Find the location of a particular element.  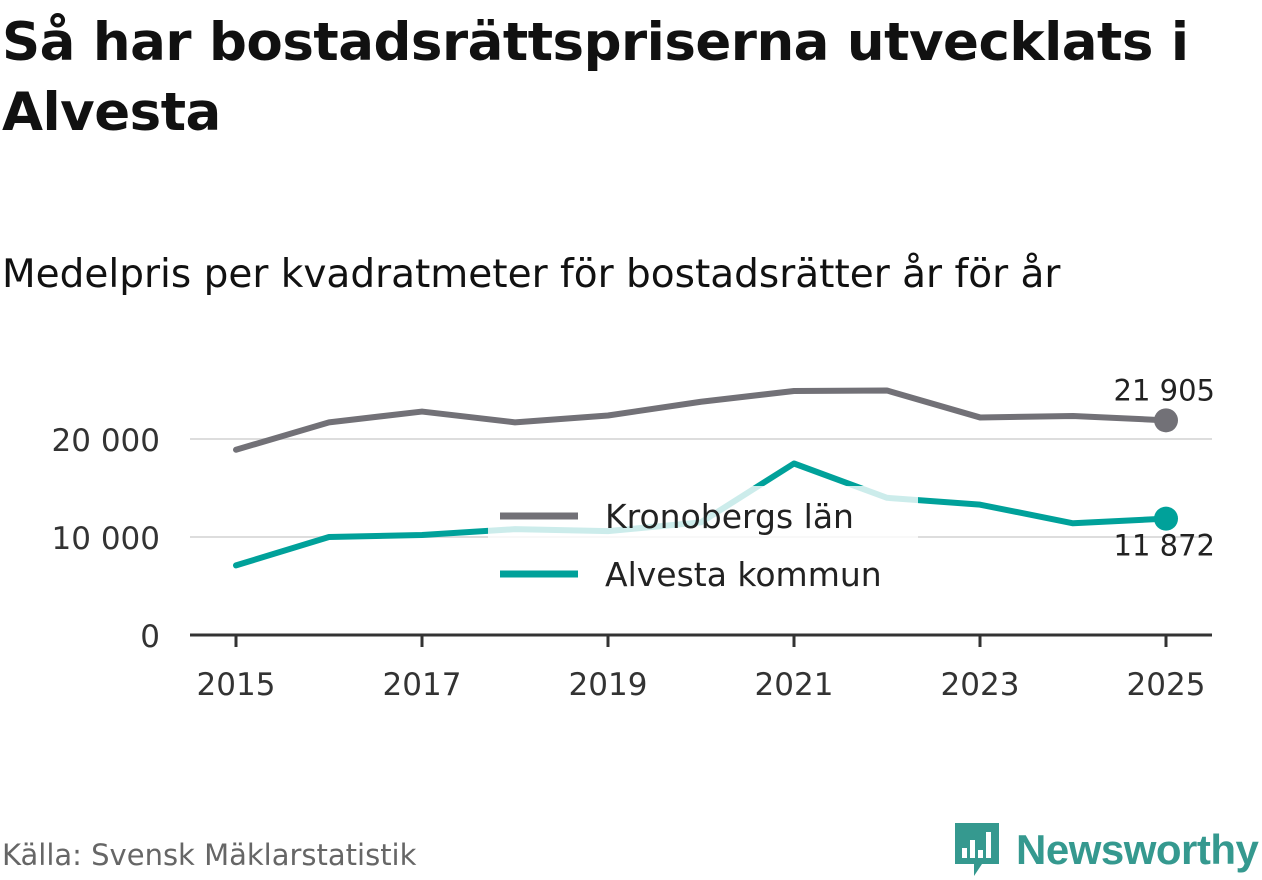

y-tick-label: 20 000 is located at coordinates (106, 441).